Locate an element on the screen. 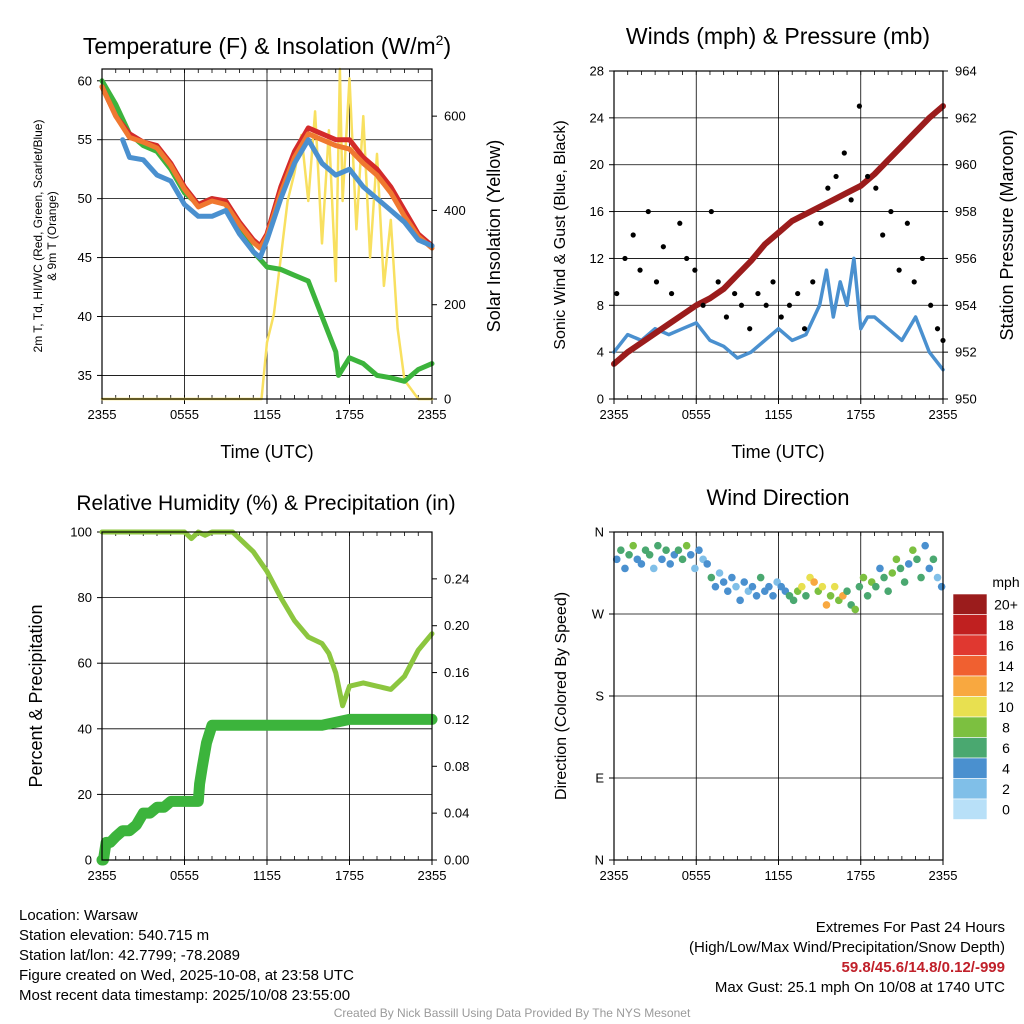 The image size is (1024, 1024). pressure-ylabel: Station Pressure (Maroon) is located at coordinates (1007, 234).